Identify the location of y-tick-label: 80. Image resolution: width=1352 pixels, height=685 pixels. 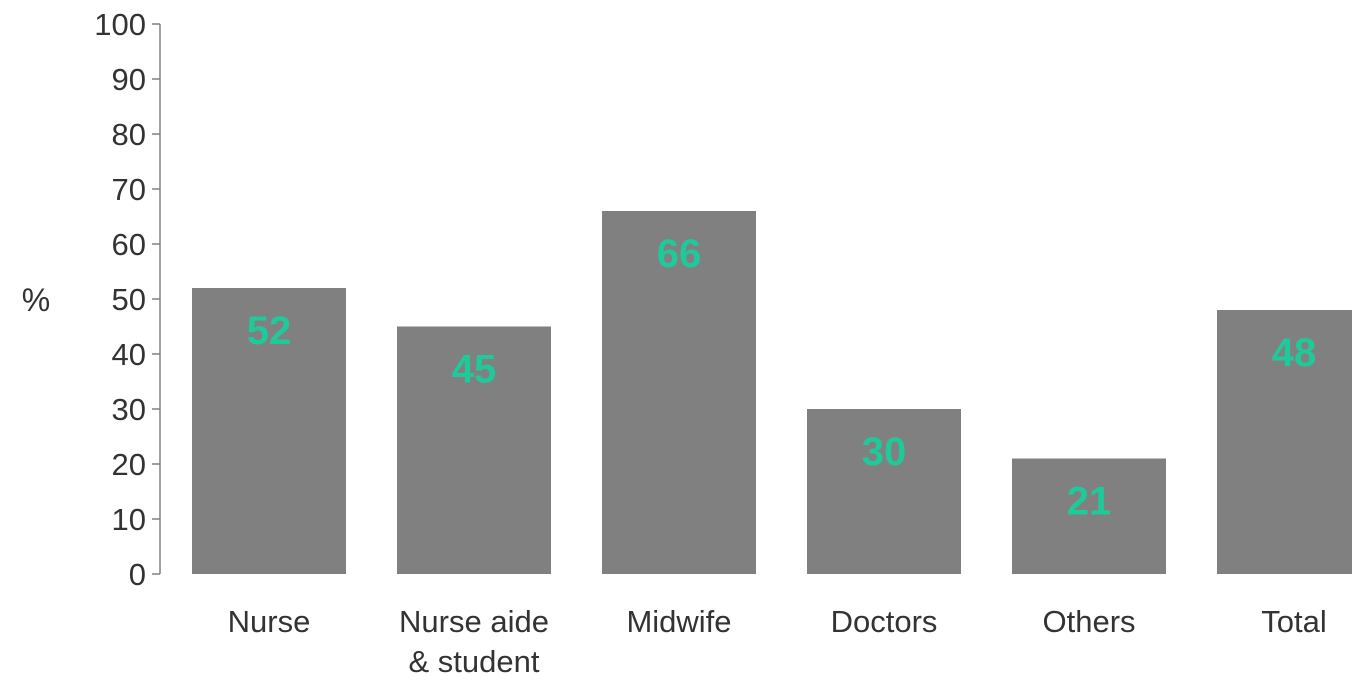
(129, 134).